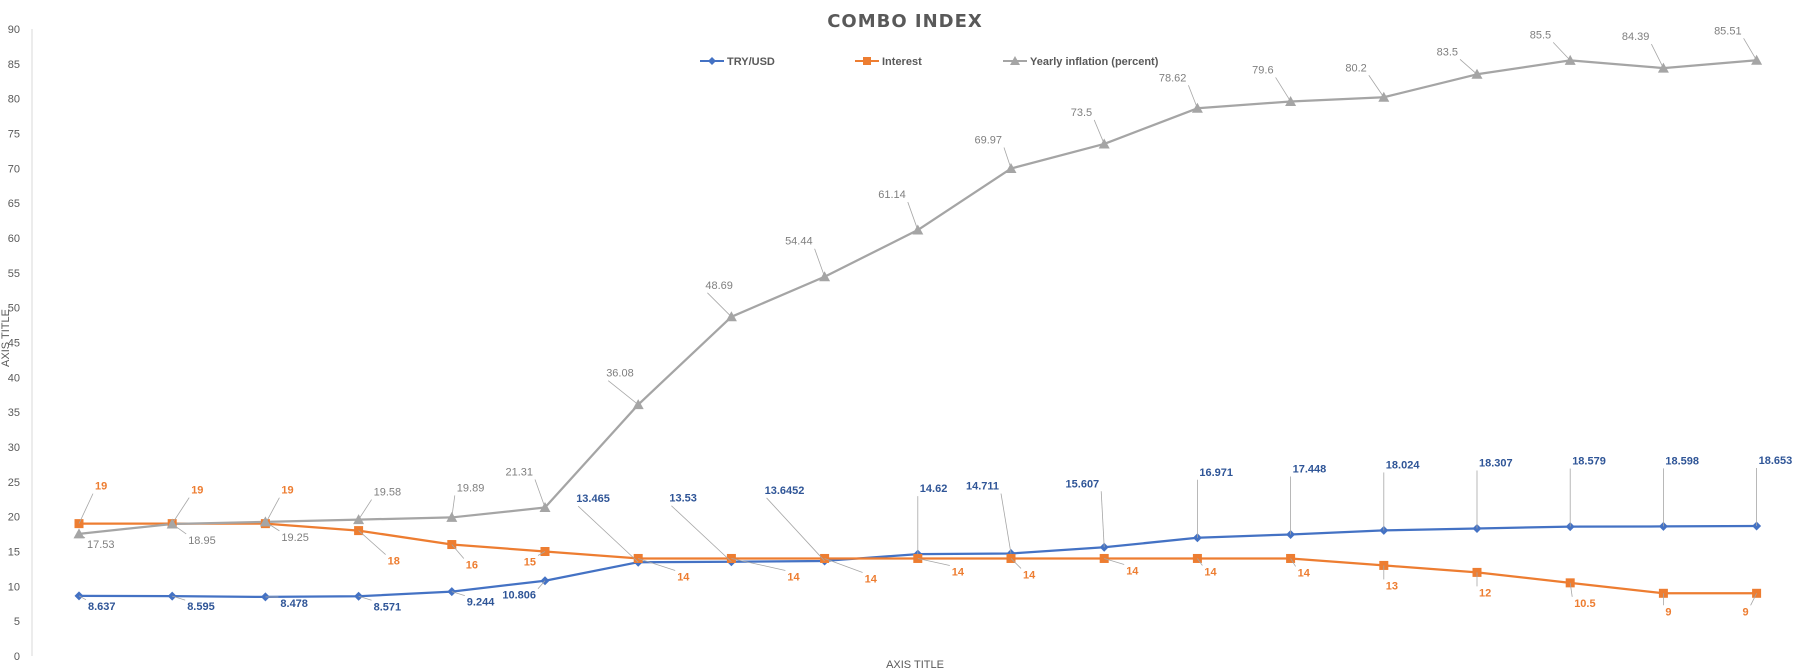  What do you see at coordinates (519, 596) in the screenshot?
I see `data-label: 10.806` at bounding box center [519, 596].